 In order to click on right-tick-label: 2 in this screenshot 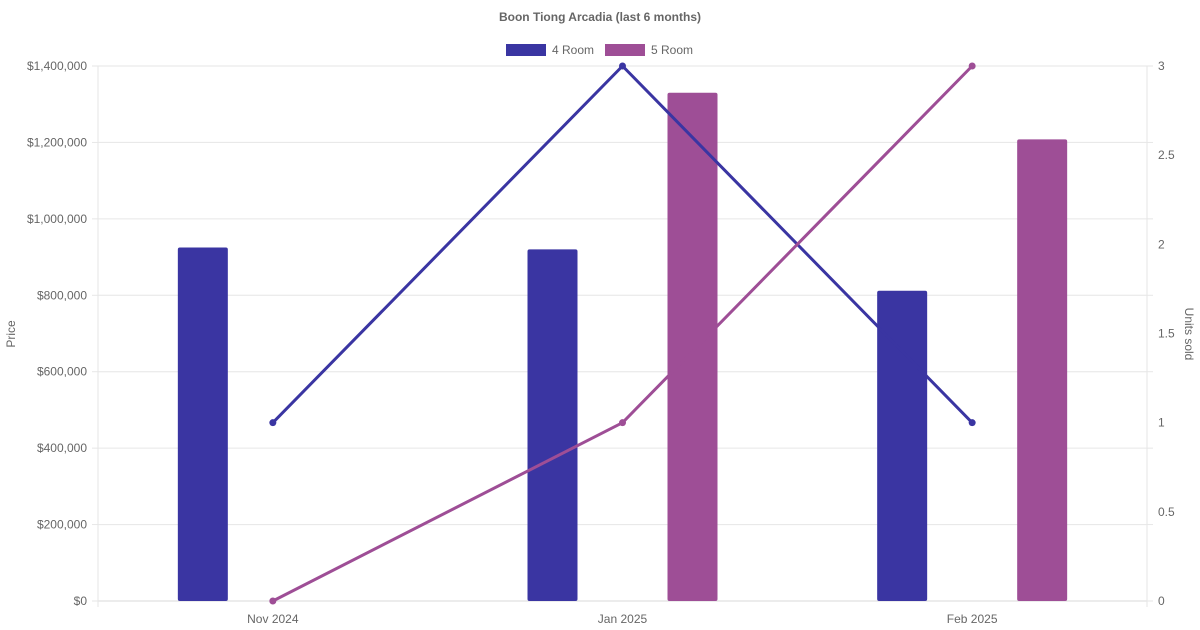, I will do `click(1161, 244)`.